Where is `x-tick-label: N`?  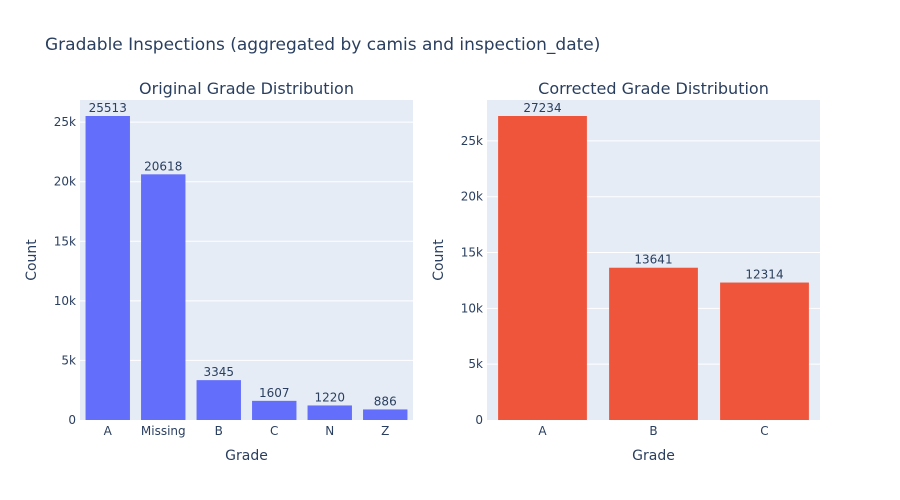
x-tick-label: N is located at coordinates (329, 431).